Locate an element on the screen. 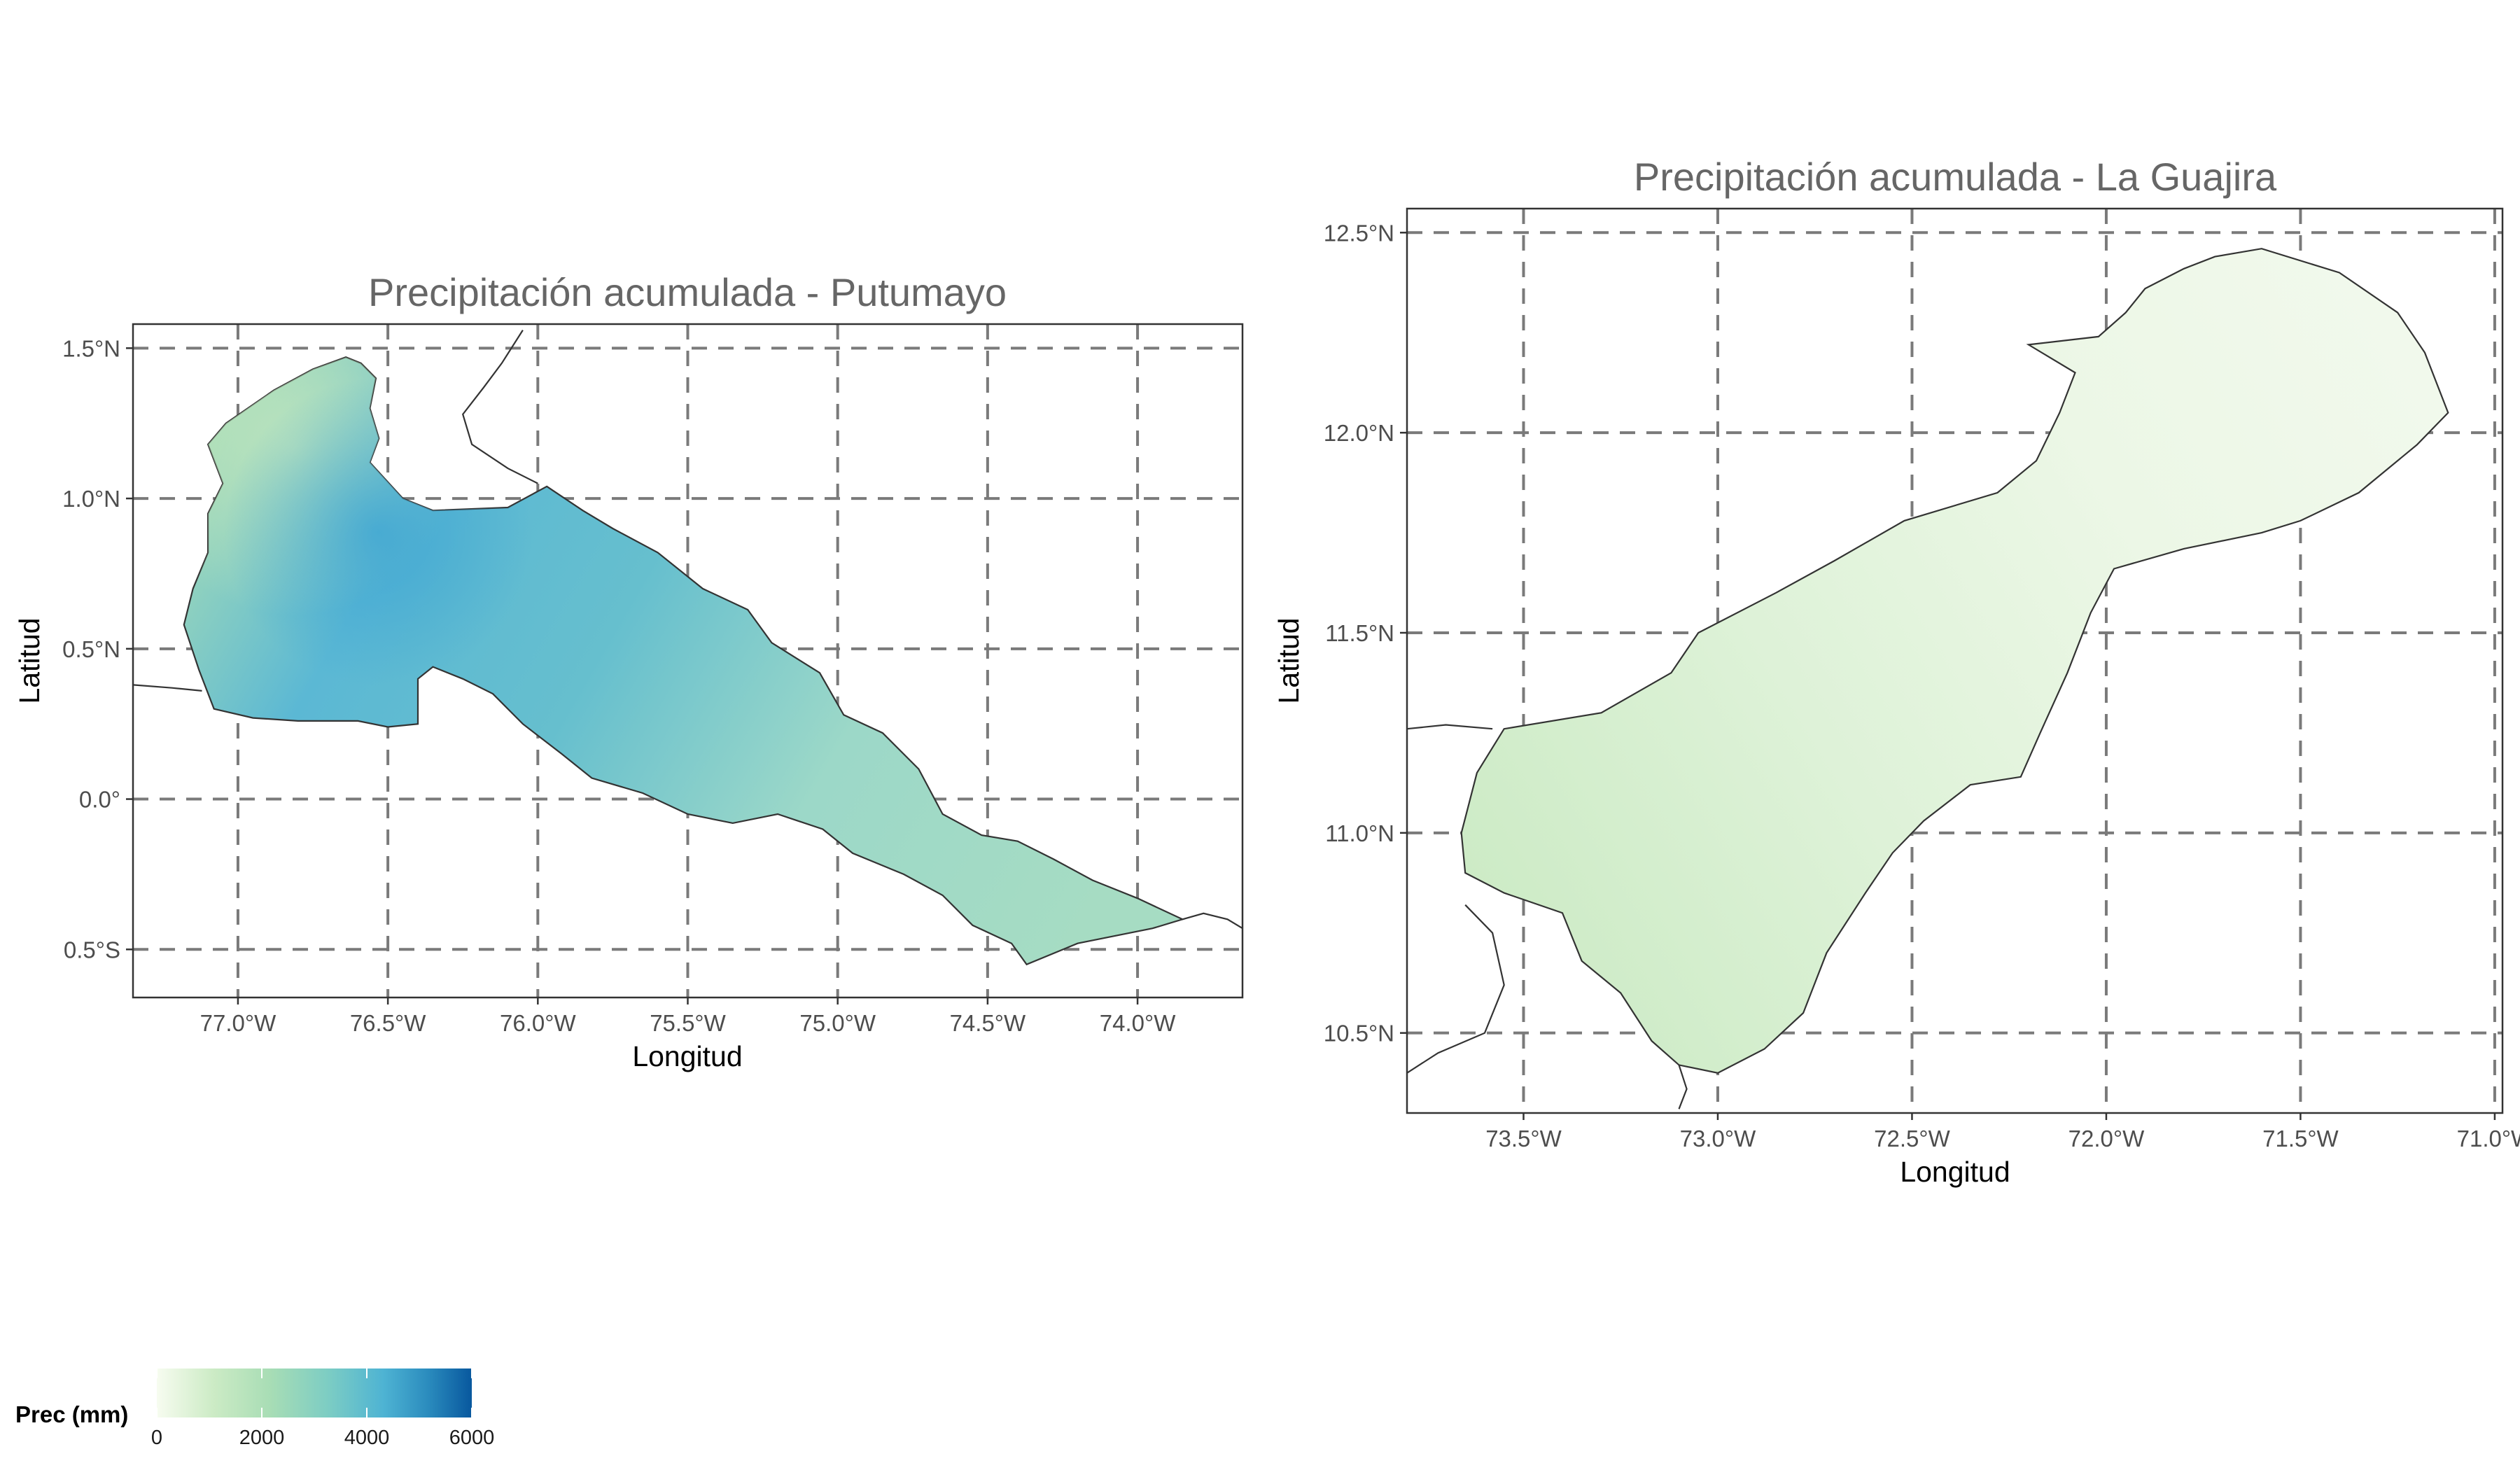 The width and height of the screenshot is (2520, 1470). x-tick-label: 75.5°W is located at coordinates (688, 1023).